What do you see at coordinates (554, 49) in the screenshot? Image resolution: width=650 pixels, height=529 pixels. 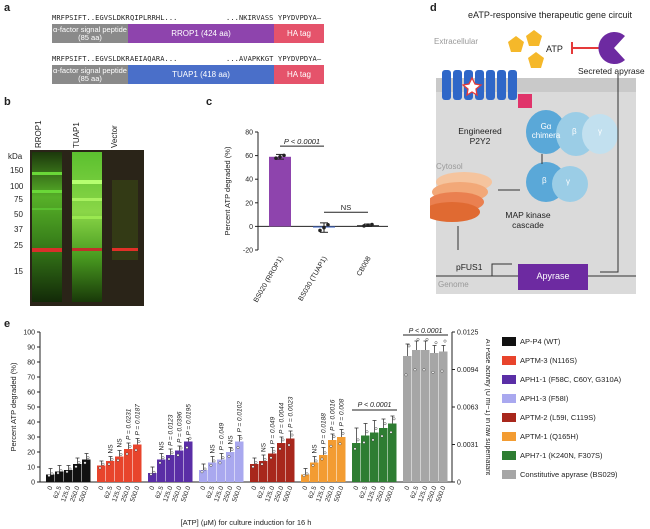 I see `label-atp: ATP` at bounding box center [554, 49].